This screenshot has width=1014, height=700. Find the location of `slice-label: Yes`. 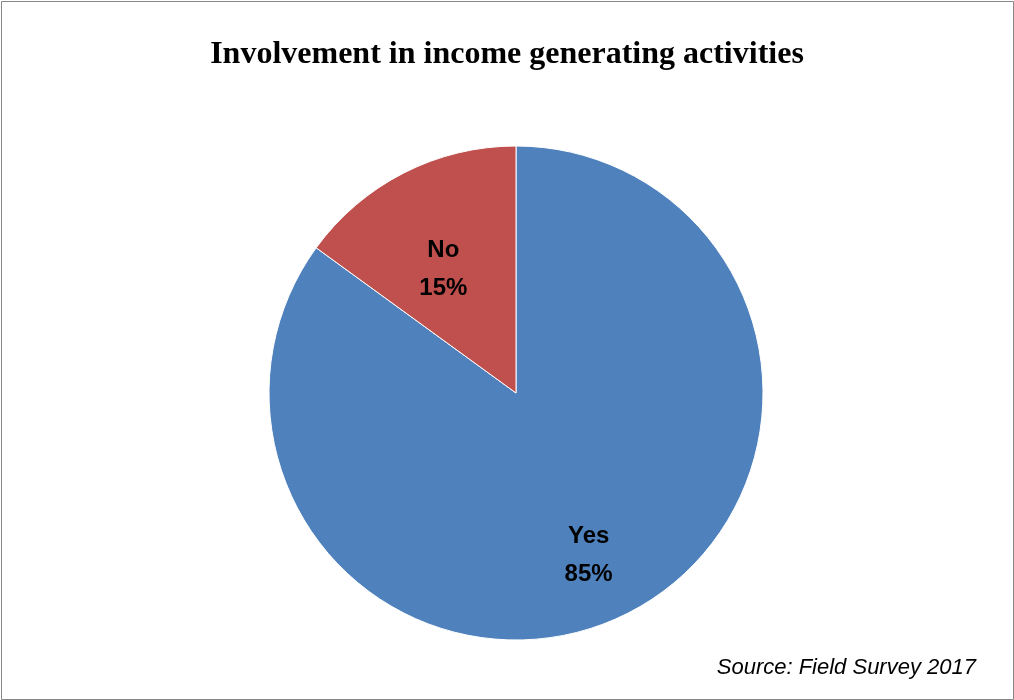

slice-label: Yes is located at coordinates (588, 534).